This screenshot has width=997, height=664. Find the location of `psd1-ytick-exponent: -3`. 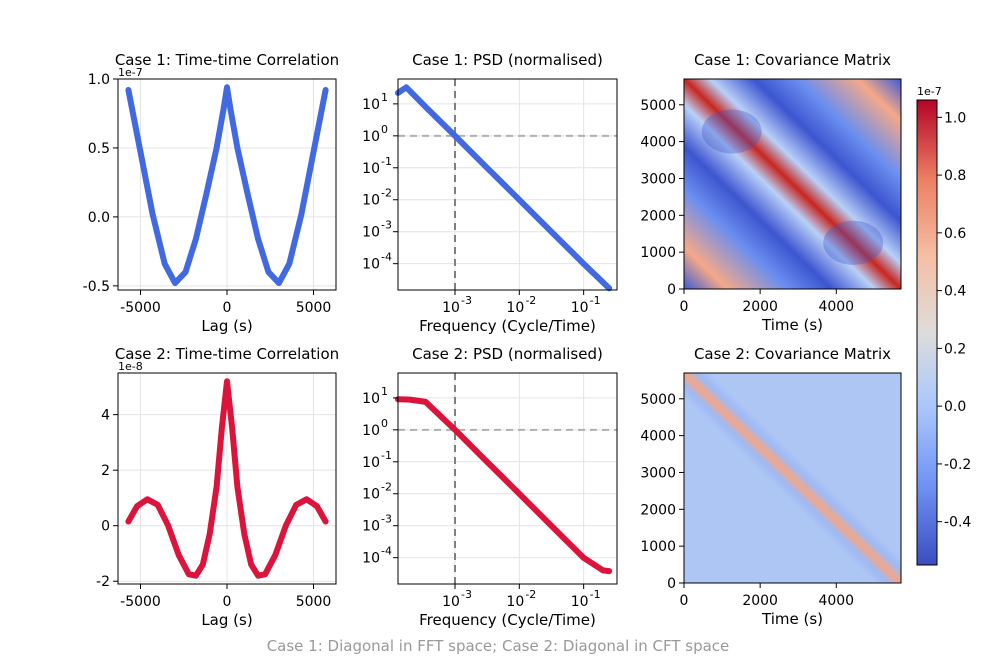

psd1-ytick-exponent: -3 is located at coordinates (386, 225).